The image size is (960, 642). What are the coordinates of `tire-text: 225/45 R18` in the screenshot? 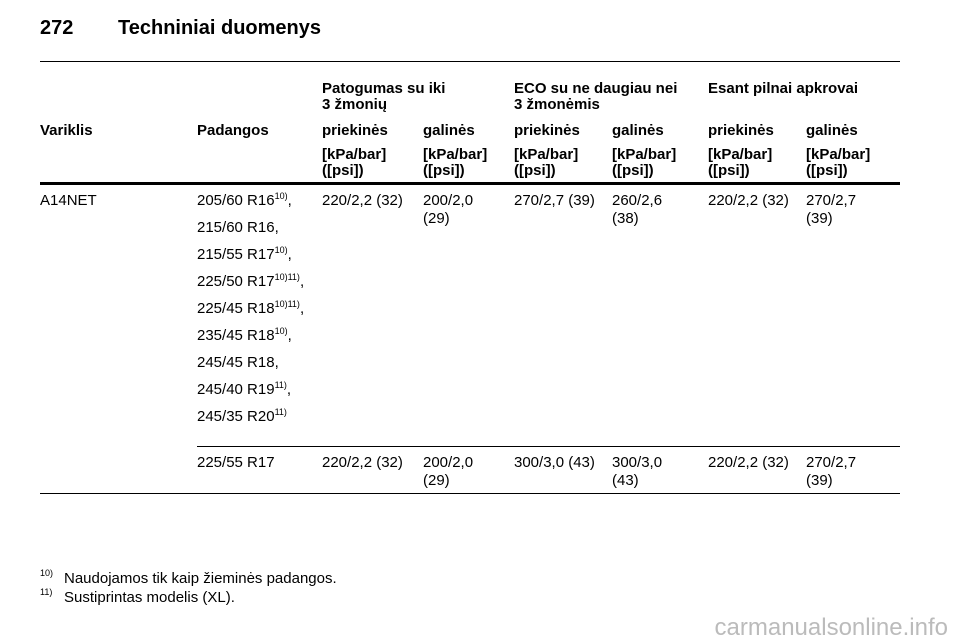 It's located at (236, 308).